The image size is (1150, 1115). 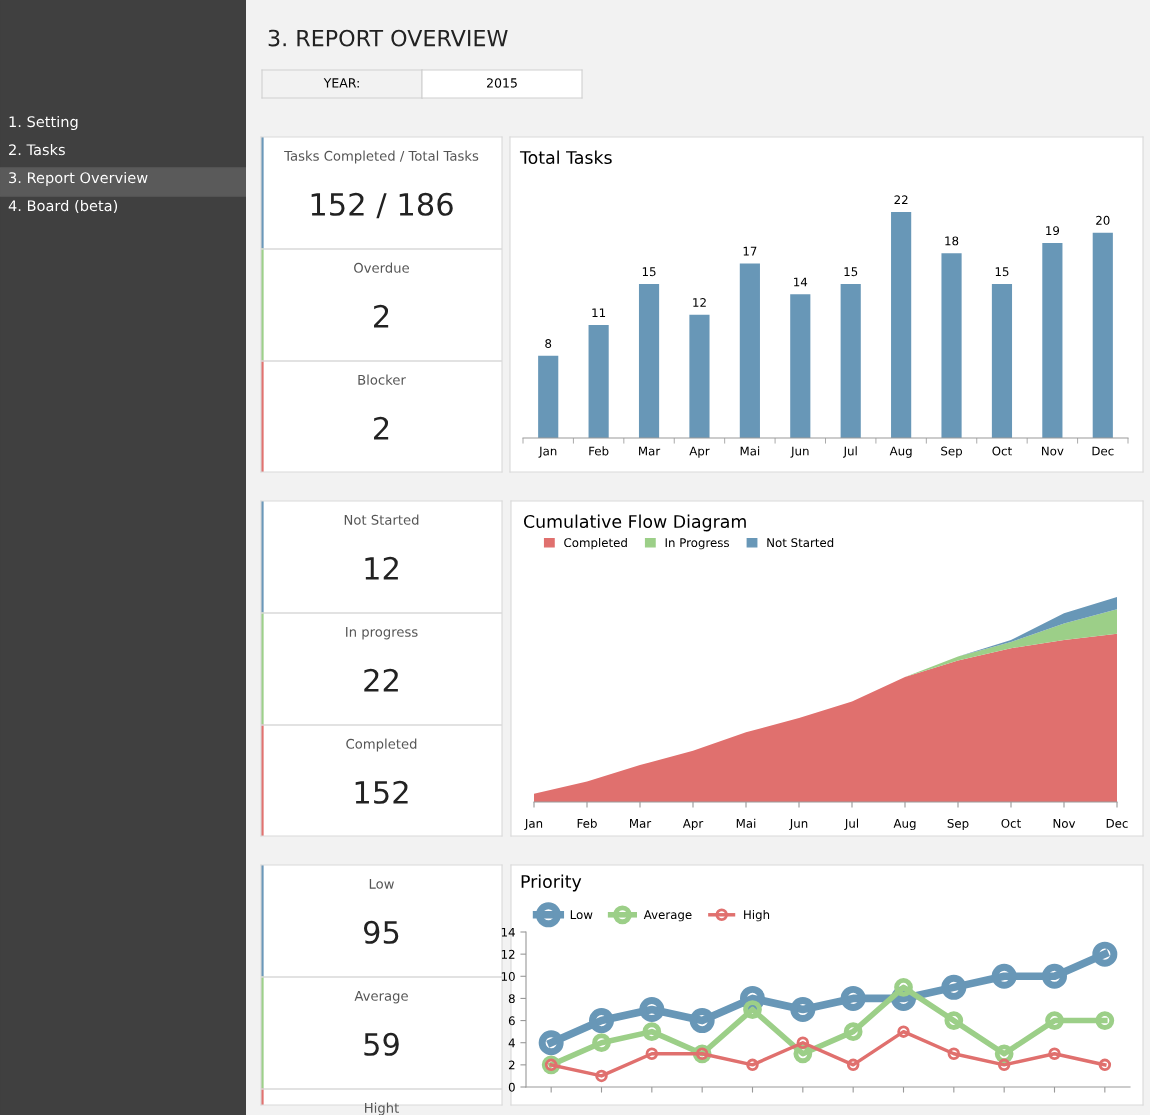 What do you see at coordinates (508, 932) in the screenshot?
I see `y-tick-label: 14` at bounding box center [508, 932].